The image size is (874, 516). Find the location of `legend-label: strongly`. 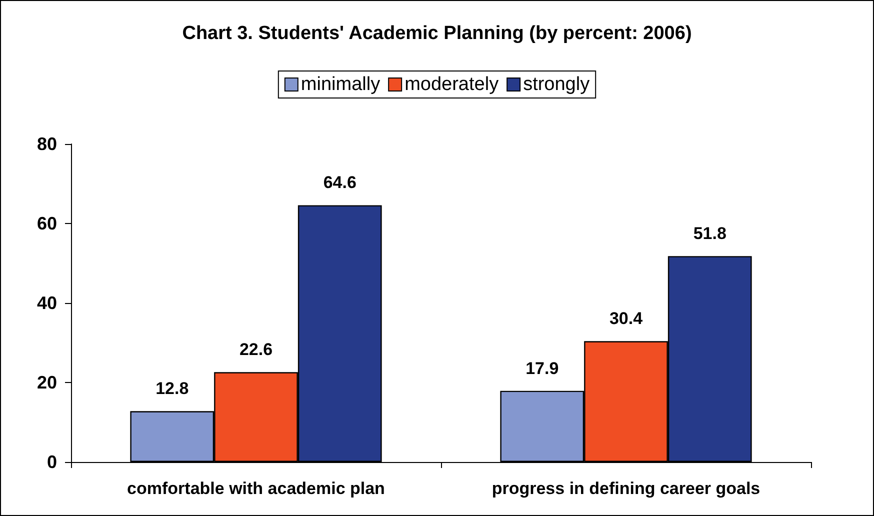

legend-label: strongly is located at coordinates (556, 84).